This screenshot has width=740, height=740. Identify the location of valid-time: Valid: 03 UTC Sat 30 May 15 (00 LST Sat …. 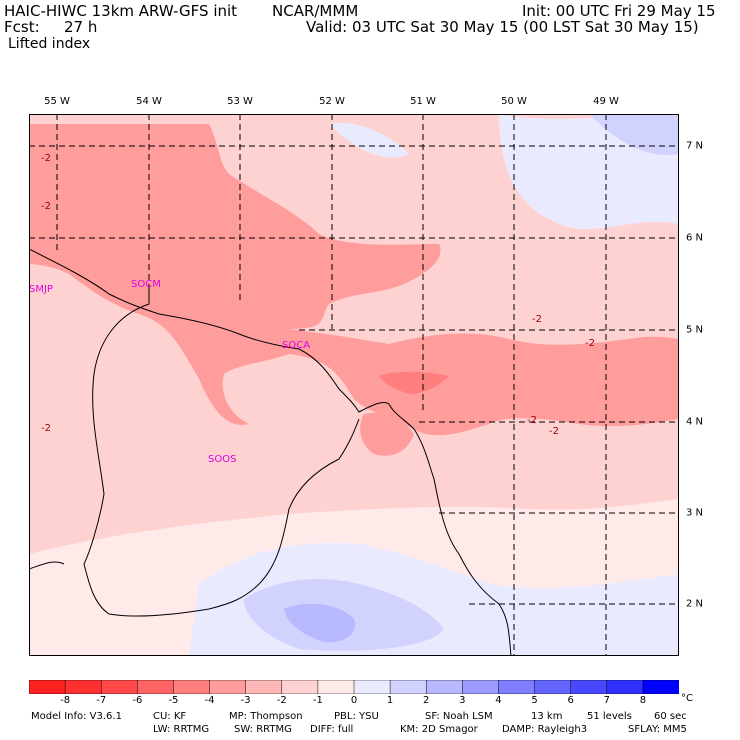
(502, 27).